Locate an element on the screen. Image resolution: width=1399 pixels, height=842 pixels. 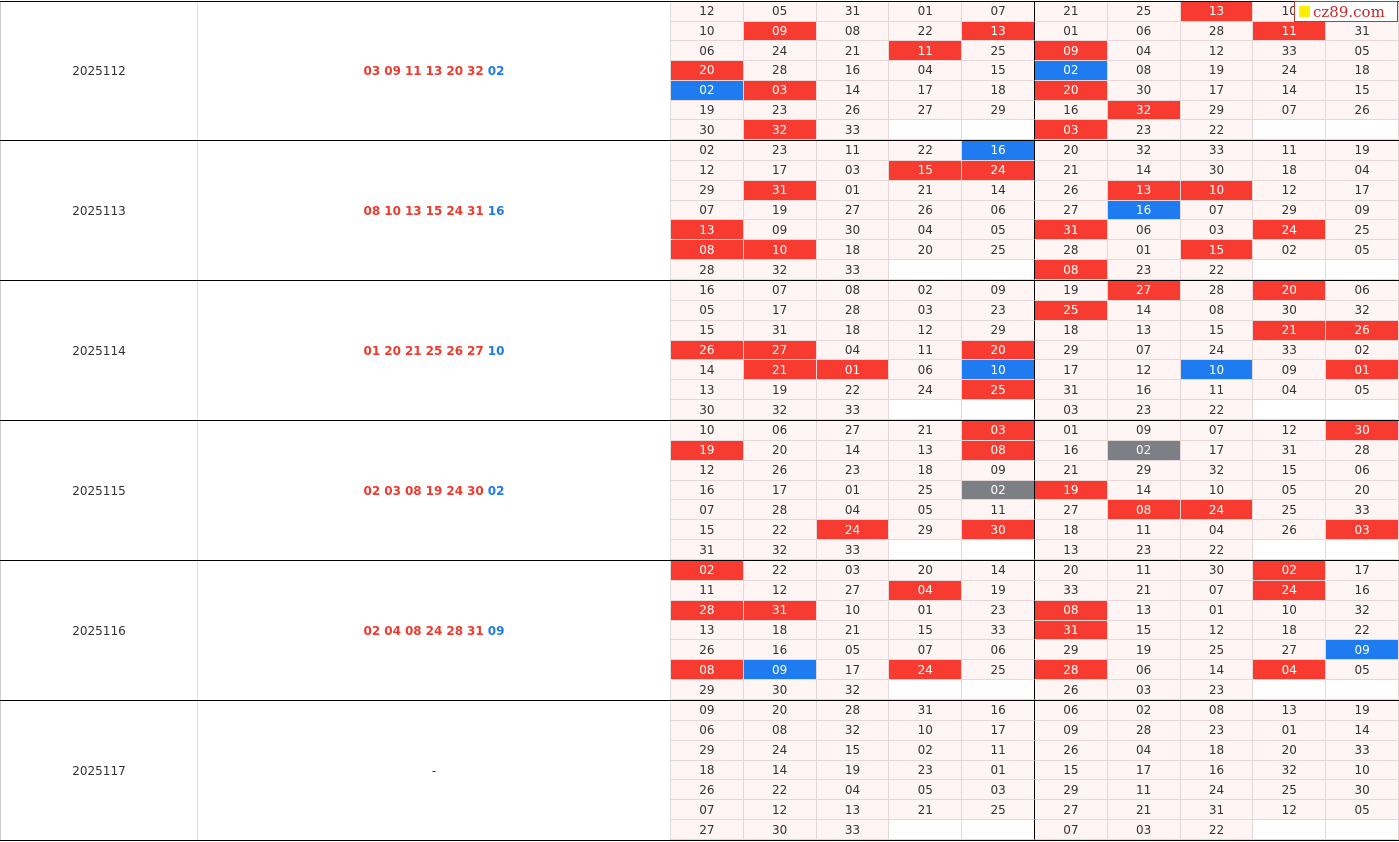
grid-cell-hit-blue: 16 is located at coordinates (998, 151).